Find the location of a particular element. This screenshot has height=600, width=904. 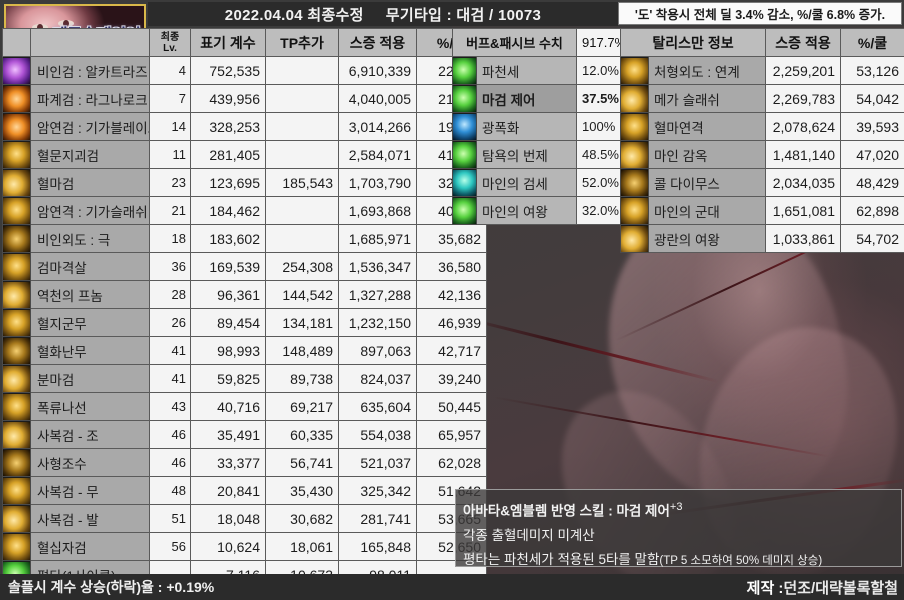

footer-bar: 솔플시 계수 상승(하락)율 : +0.19% 제작 : 던조/대략볼록할철 is located at coordinates (452, 587).